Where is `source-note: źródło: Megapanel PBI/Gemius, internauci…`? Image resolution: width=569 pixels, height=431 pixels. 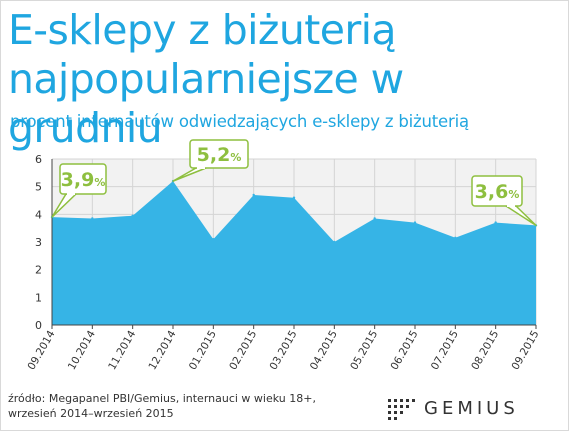
source-note: źródło: Megapanel PBI/Gemius, internauci… is located at coordinates (162, 406).